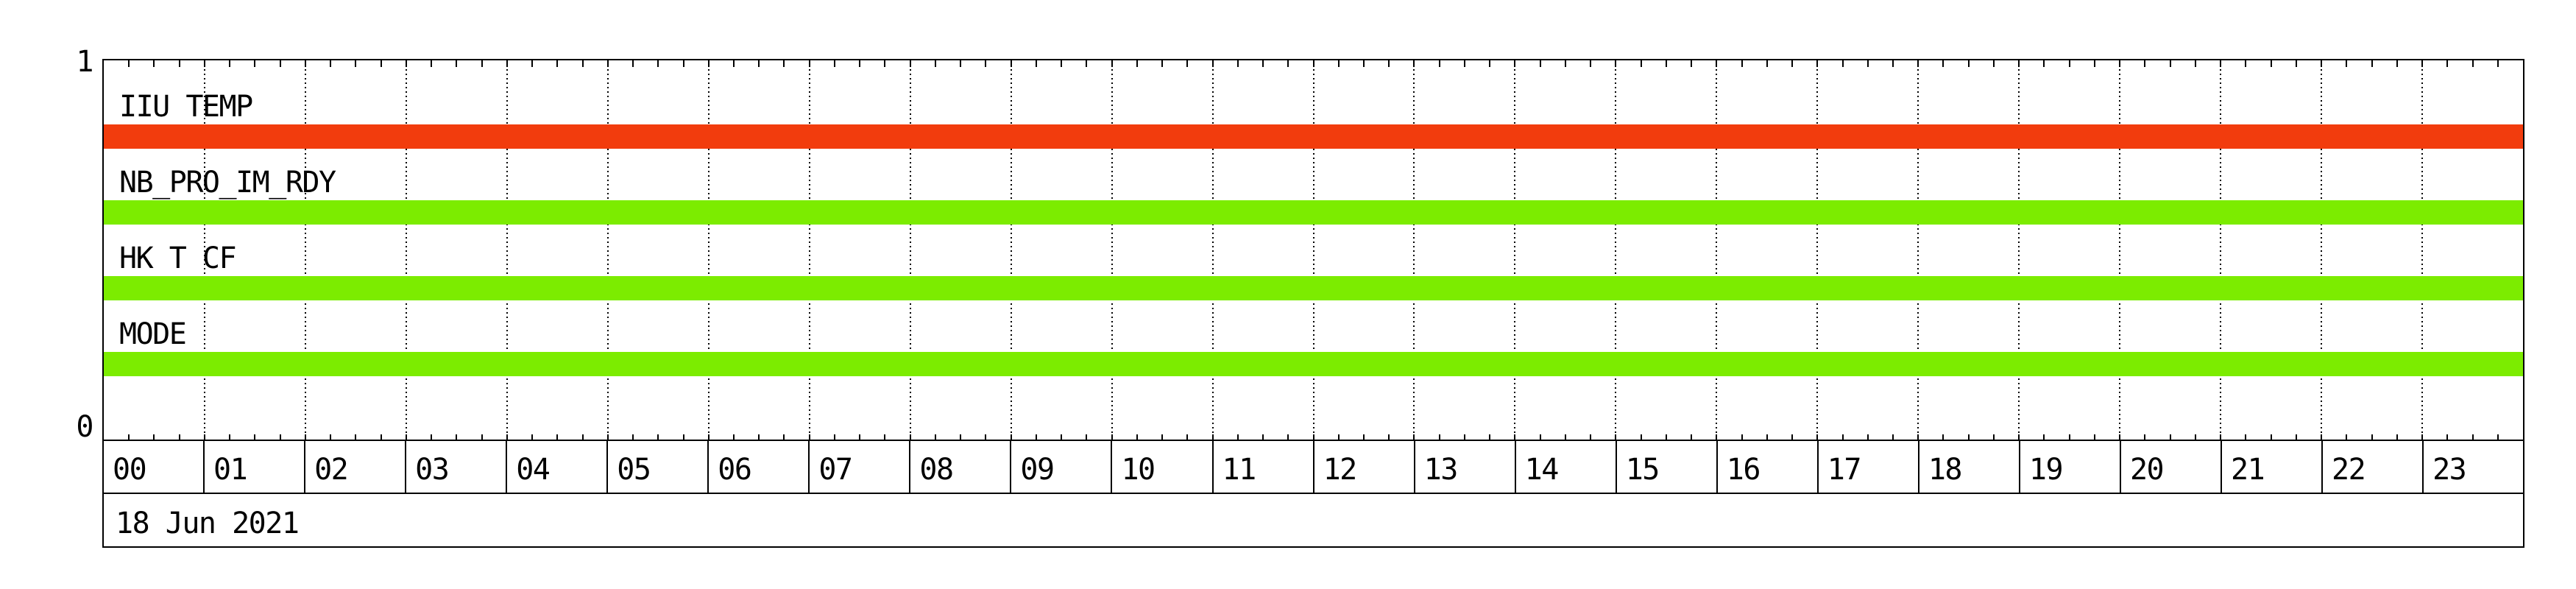 The width and height of the screenshot is (2576, 589). I want to click on hour-label: 02, so click(331, 470).